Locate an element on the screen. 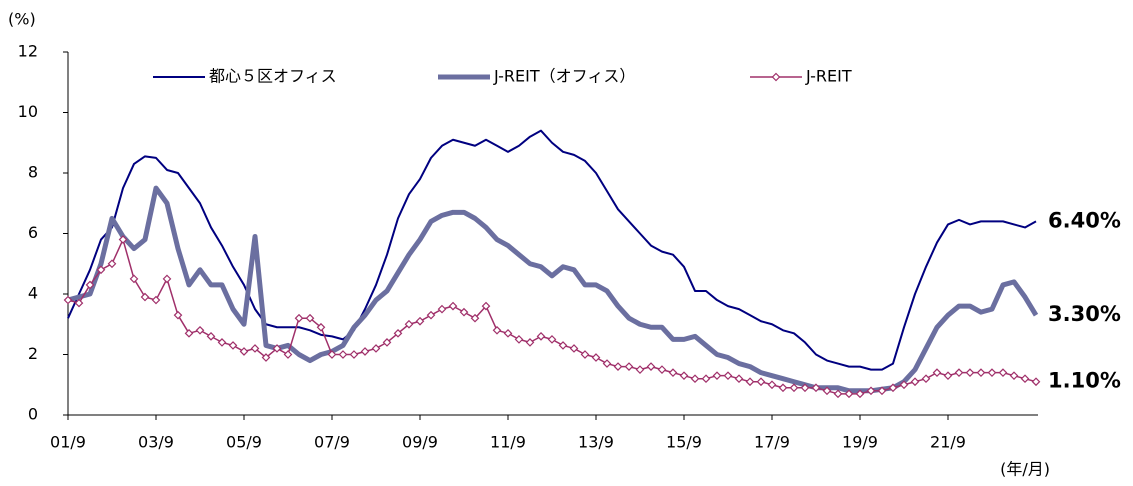 The image size is (1133, 486). x-tick-label: 07/9 is located at coordinates (332, 442).